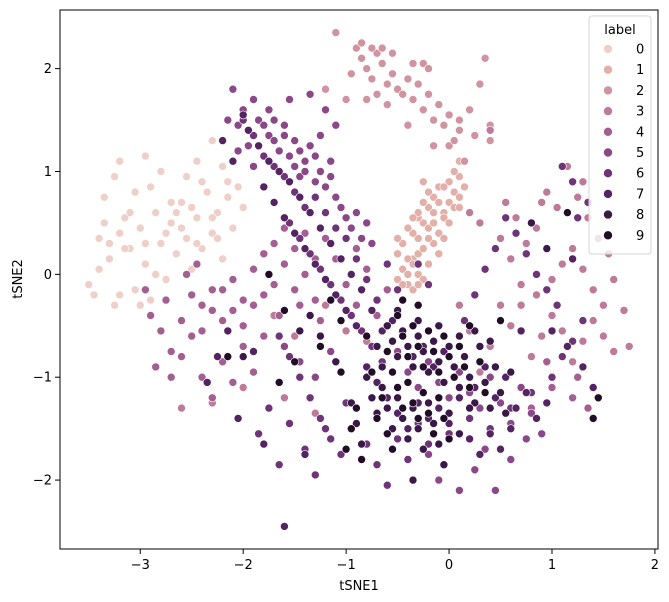 Image resolution: width=669 pixels, height=602 pixels. I want to click on y-tick-label: −2, so click(42, 481).